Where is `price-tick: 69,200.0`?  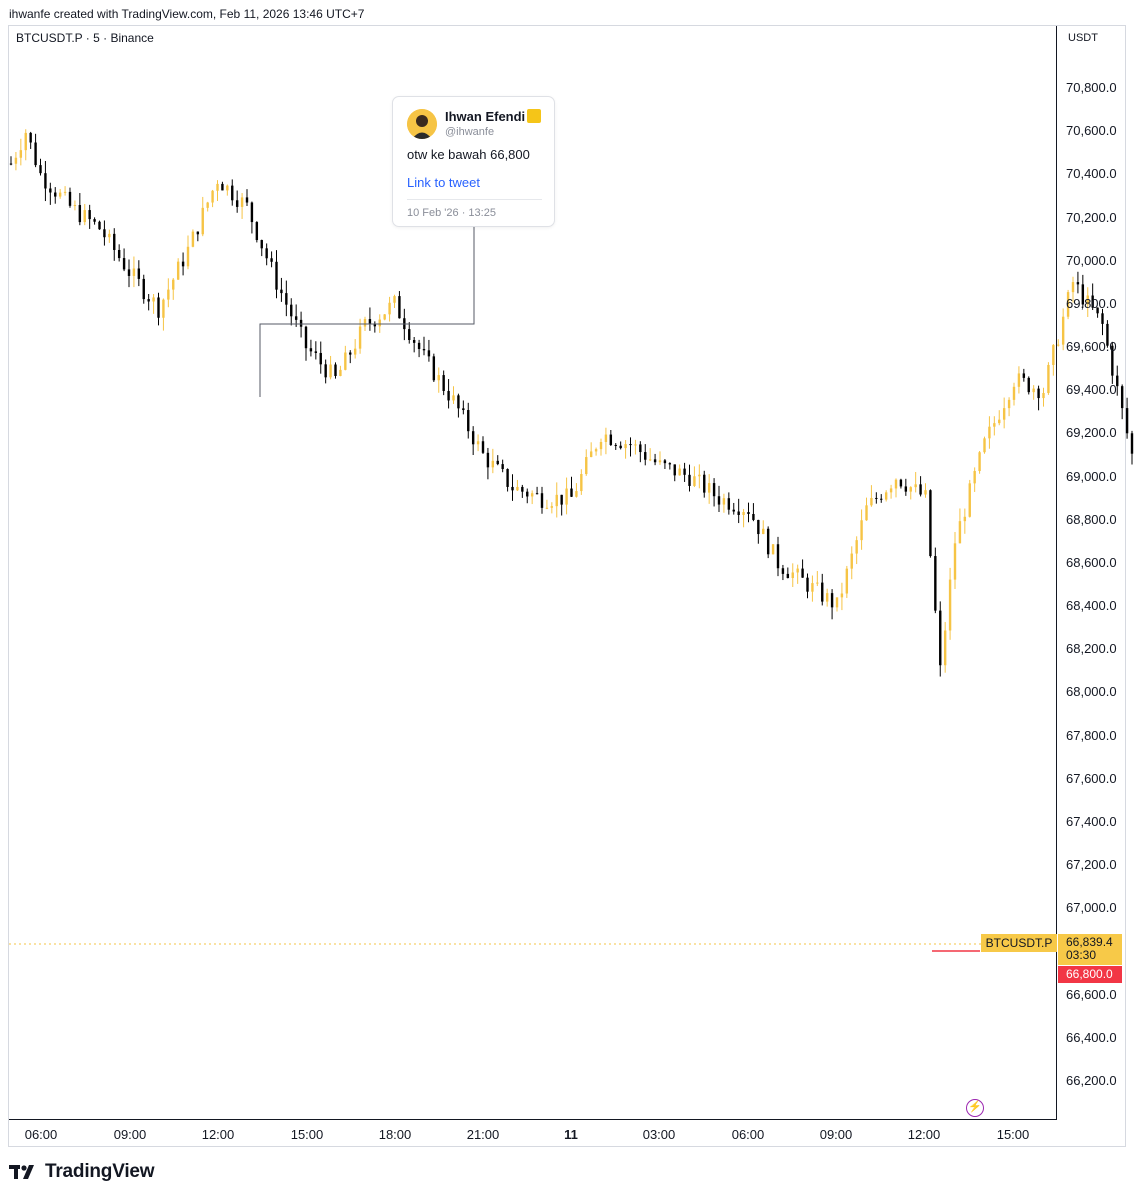
price-tick: 69,200.0 is located at coordinates (1091, 433).